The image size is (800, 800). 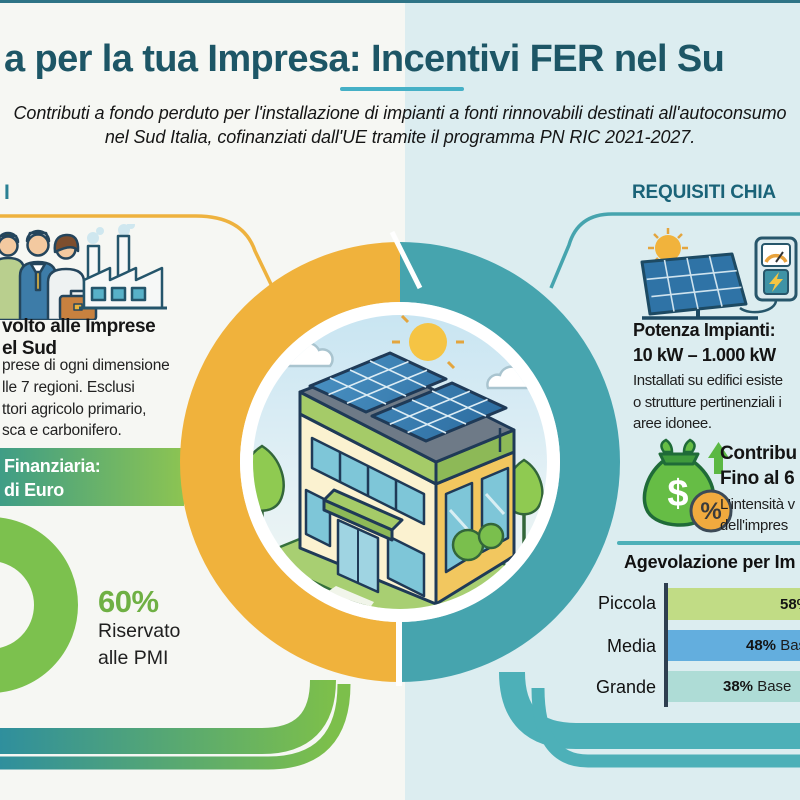 I want to click on chart-axis-line, so click(x=666, y=645).